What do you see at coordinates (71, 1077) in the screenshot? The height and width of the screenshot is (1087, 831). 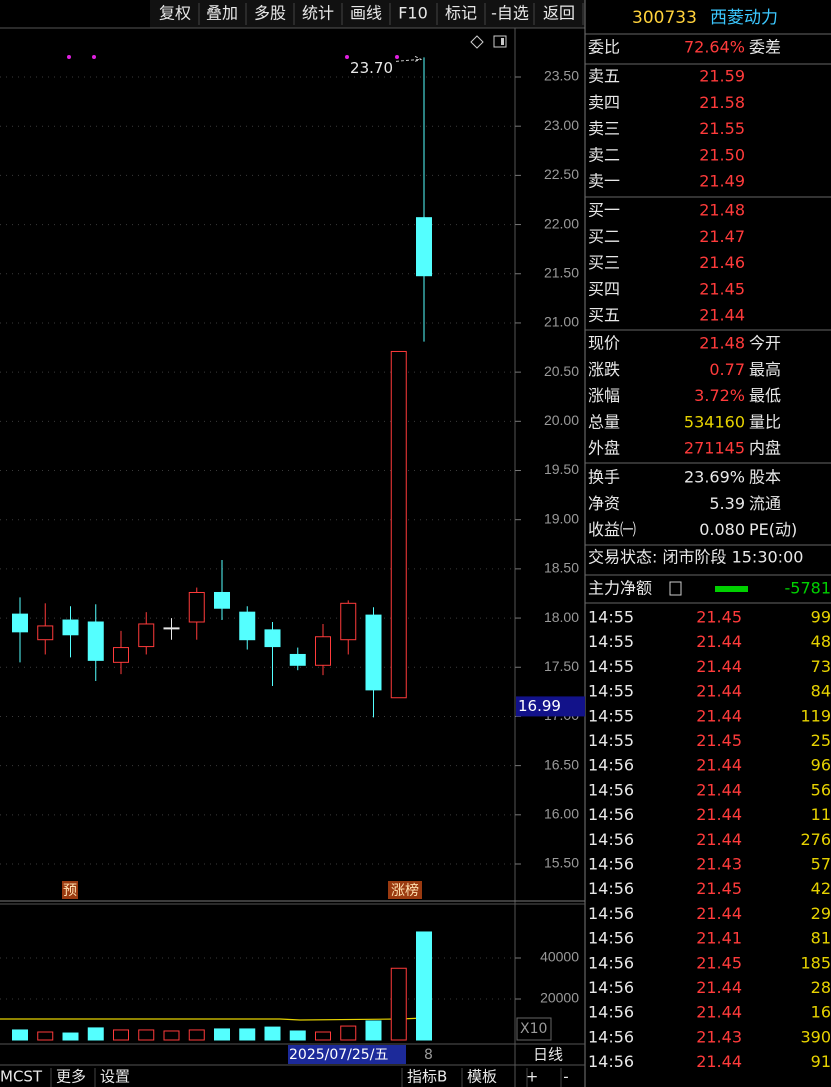 I see `bottom-button: 更多` at bounding box center [71, 1077].